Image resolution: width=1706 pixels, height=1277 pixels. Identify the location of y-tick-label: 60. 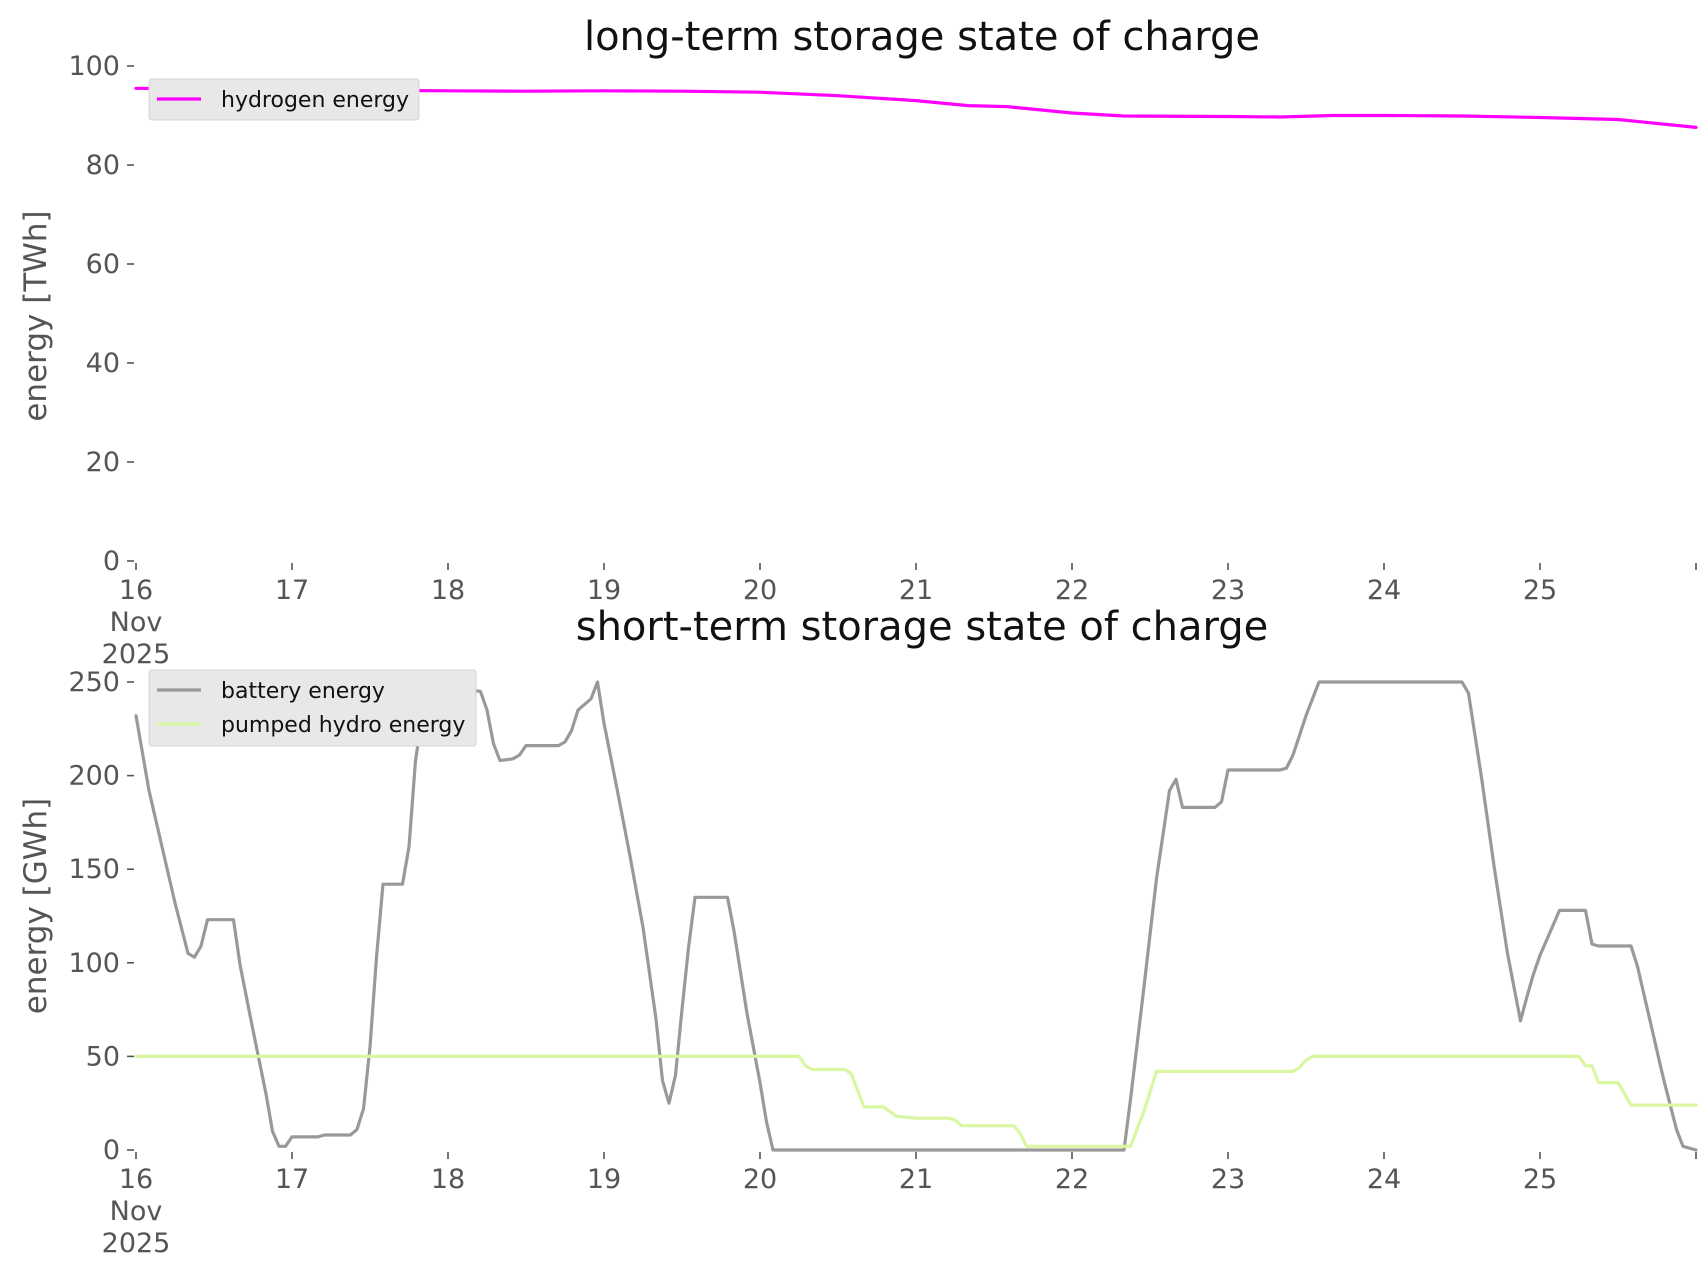
(103, 264).